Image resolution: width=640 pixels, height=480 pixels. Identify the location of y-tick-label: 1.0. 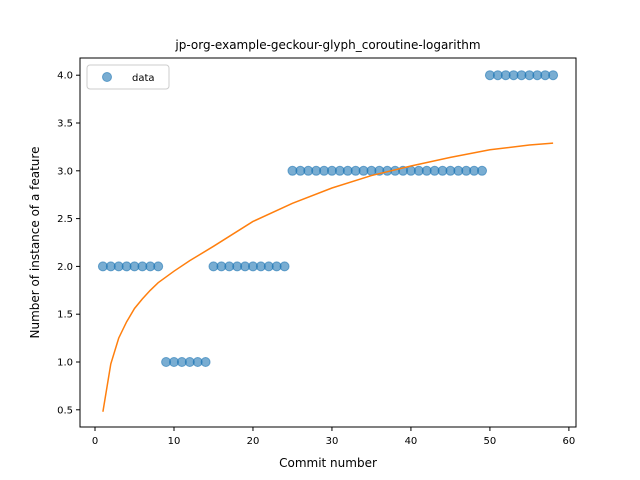
(65, 362).